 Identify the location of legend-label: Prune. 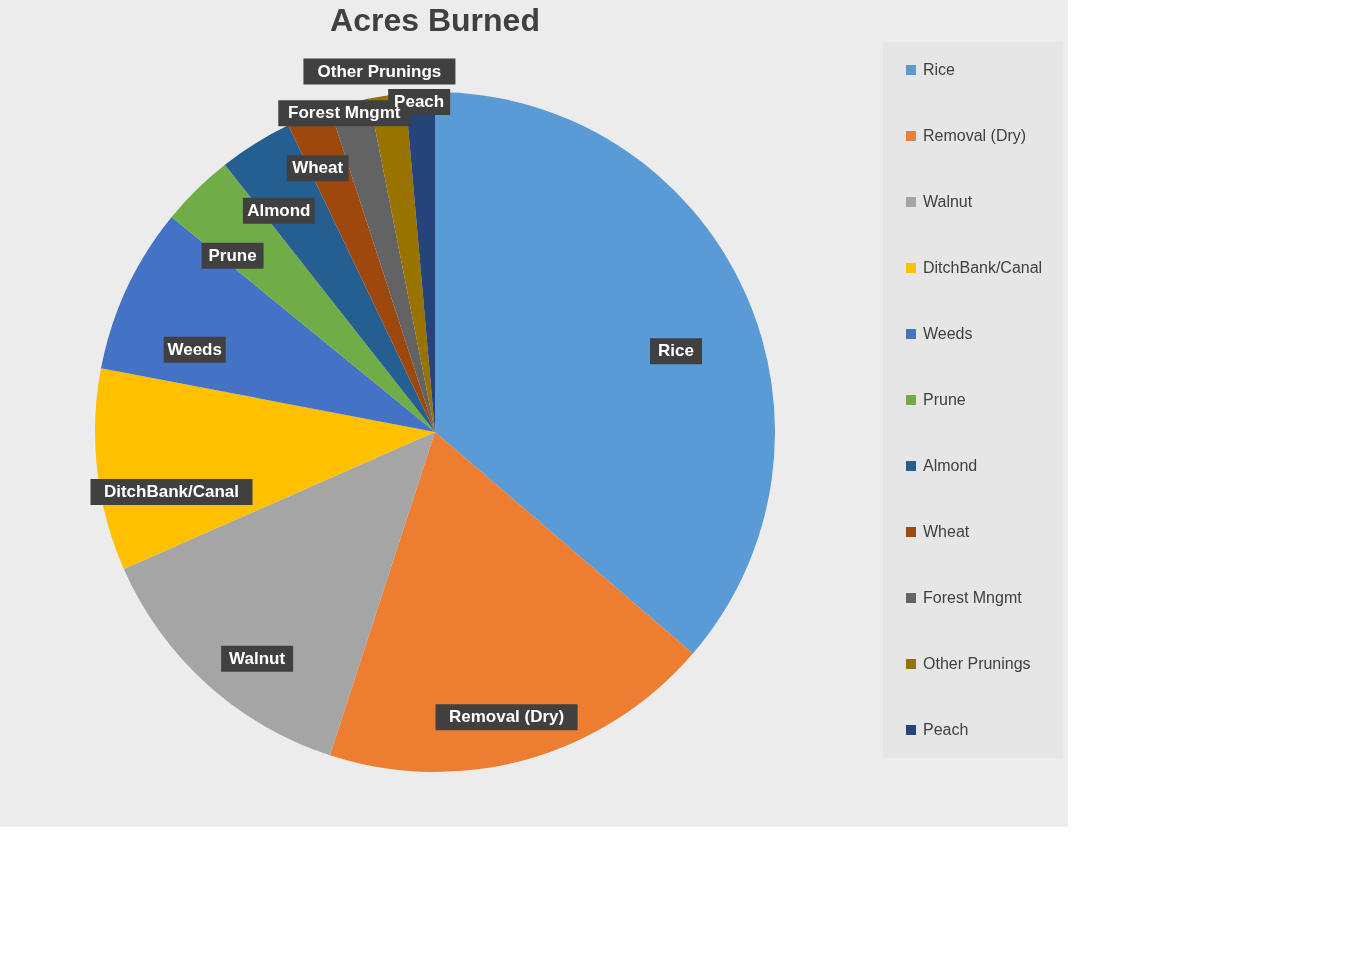
(944, 399).